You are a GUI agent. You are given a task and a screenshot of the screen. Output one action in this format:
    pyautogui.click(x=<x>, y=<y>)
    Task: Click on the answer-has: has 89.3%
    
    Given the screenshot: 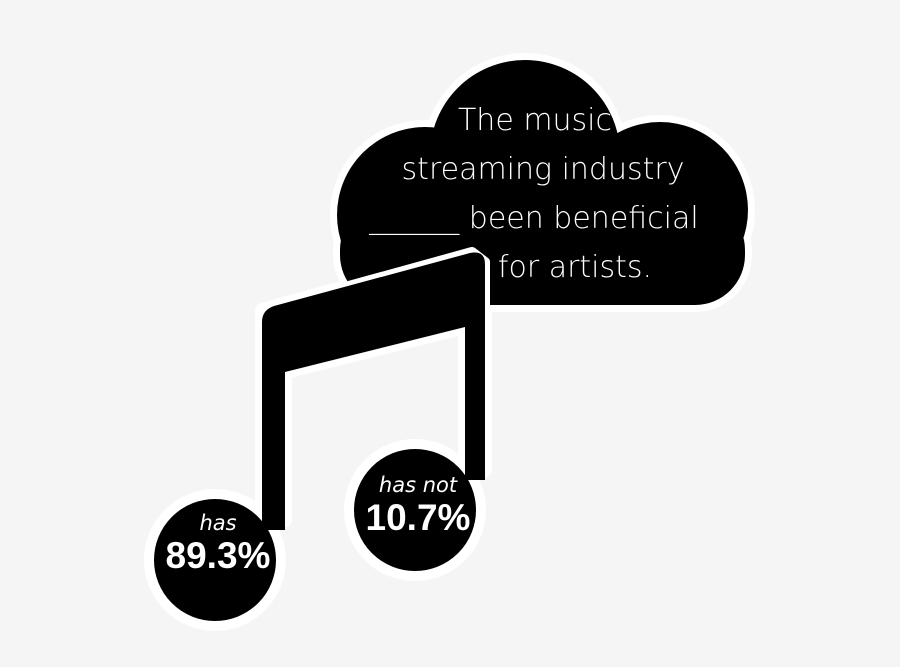 What is the action you would take?
    pyautogui.click(x=218, y=543)
    